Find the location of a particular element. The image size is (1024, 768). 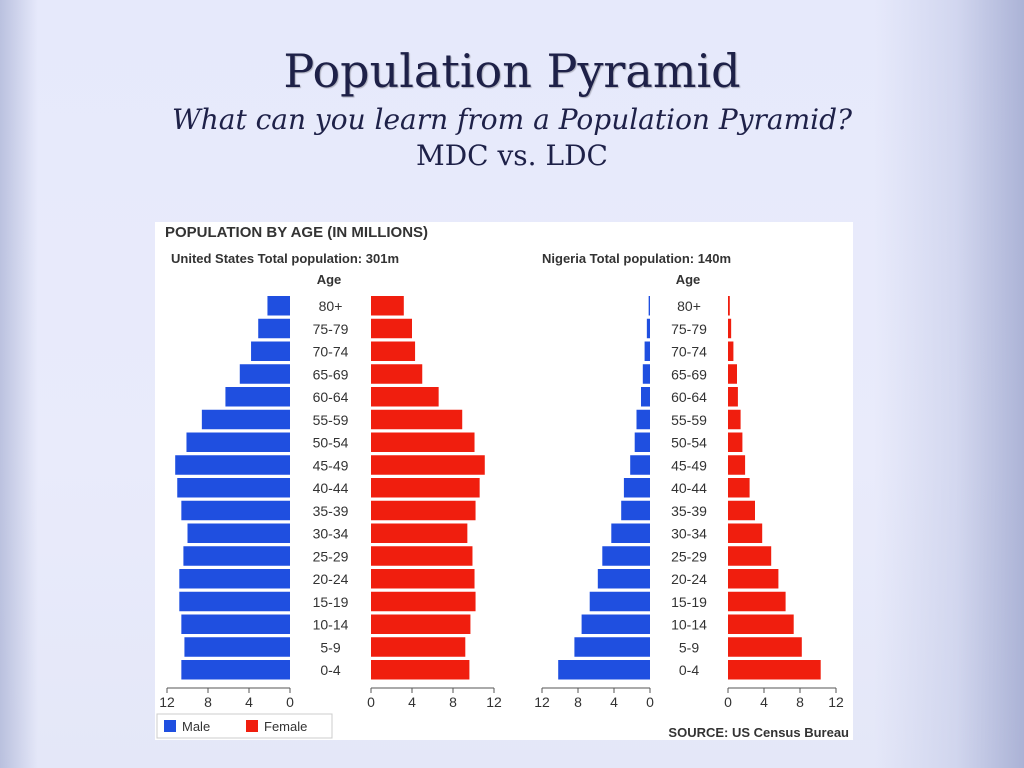

nigeria-age-label-50-54: 50-54 is located at coordinates (689, 443).